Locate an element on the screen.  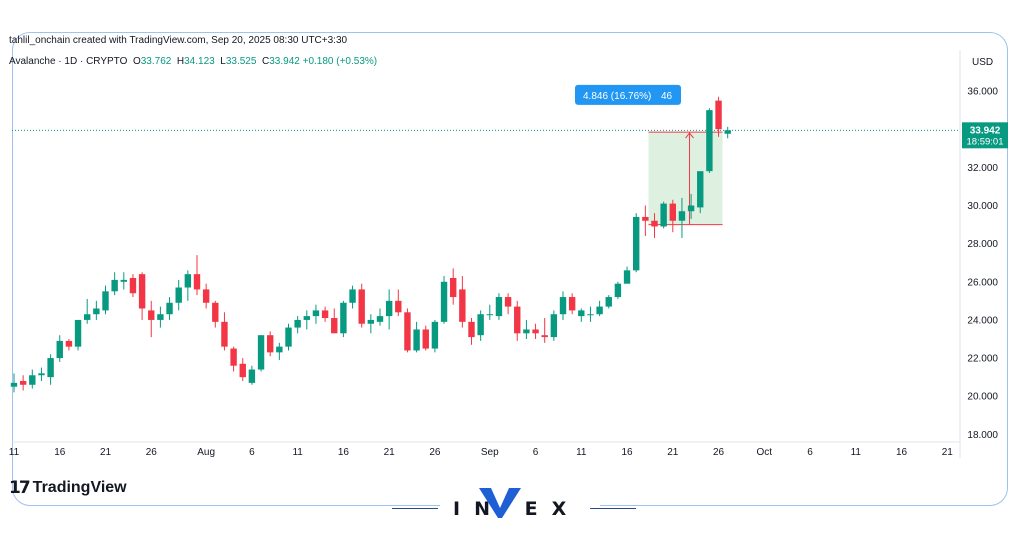
invex-left-rule is located at coordinates (415, 508).